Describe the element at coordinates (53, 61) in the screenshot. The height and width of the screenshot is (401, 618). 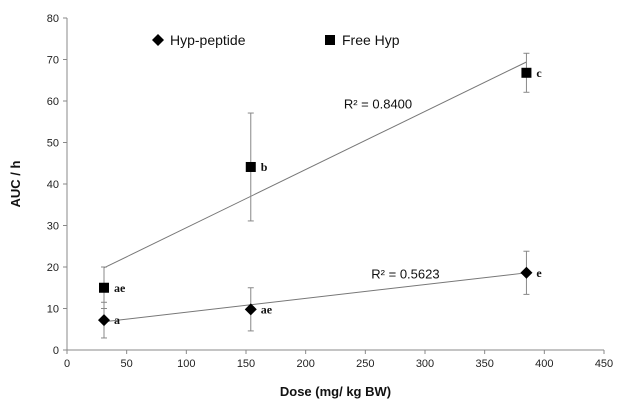
I see `y-tick-label: 70` at that location.